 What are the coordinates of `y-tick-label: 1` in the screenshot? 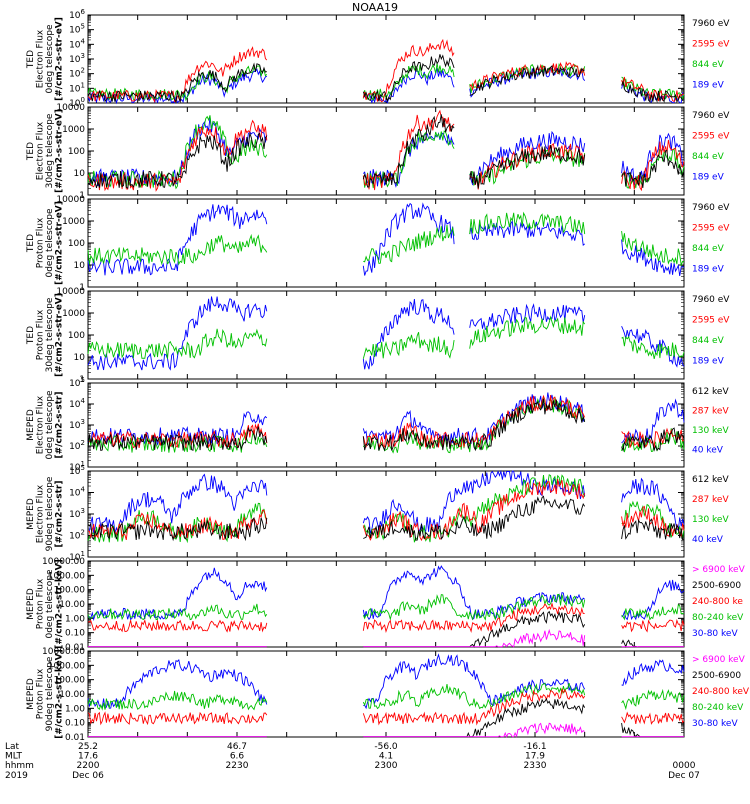 It's located at (82, 196).